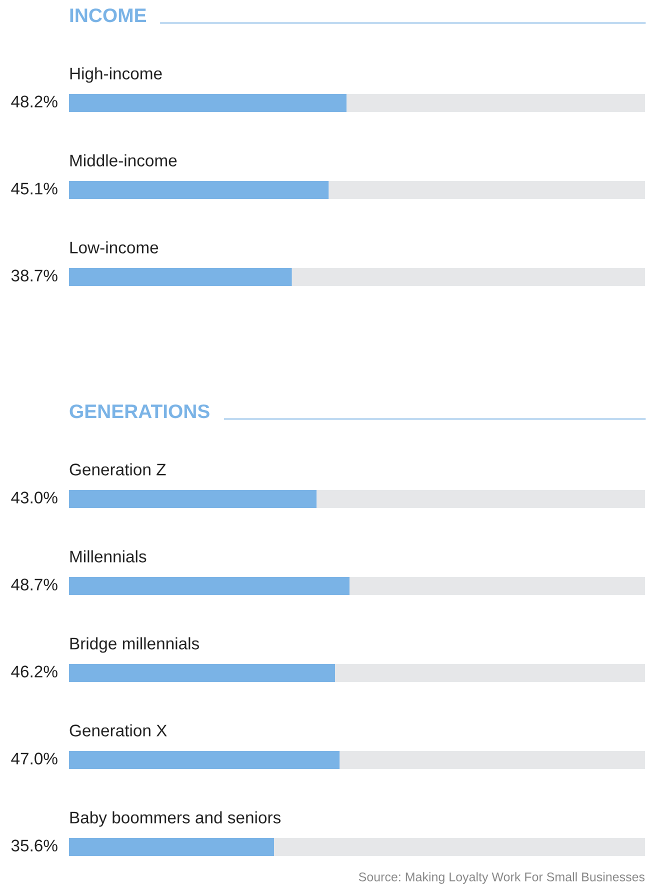 The width and height of the screenshot is (647, 887). What do you see at coordinates (34, 188) in the screenshot?
I see `data-label: 45.1%` at bounding box center [34, 188].